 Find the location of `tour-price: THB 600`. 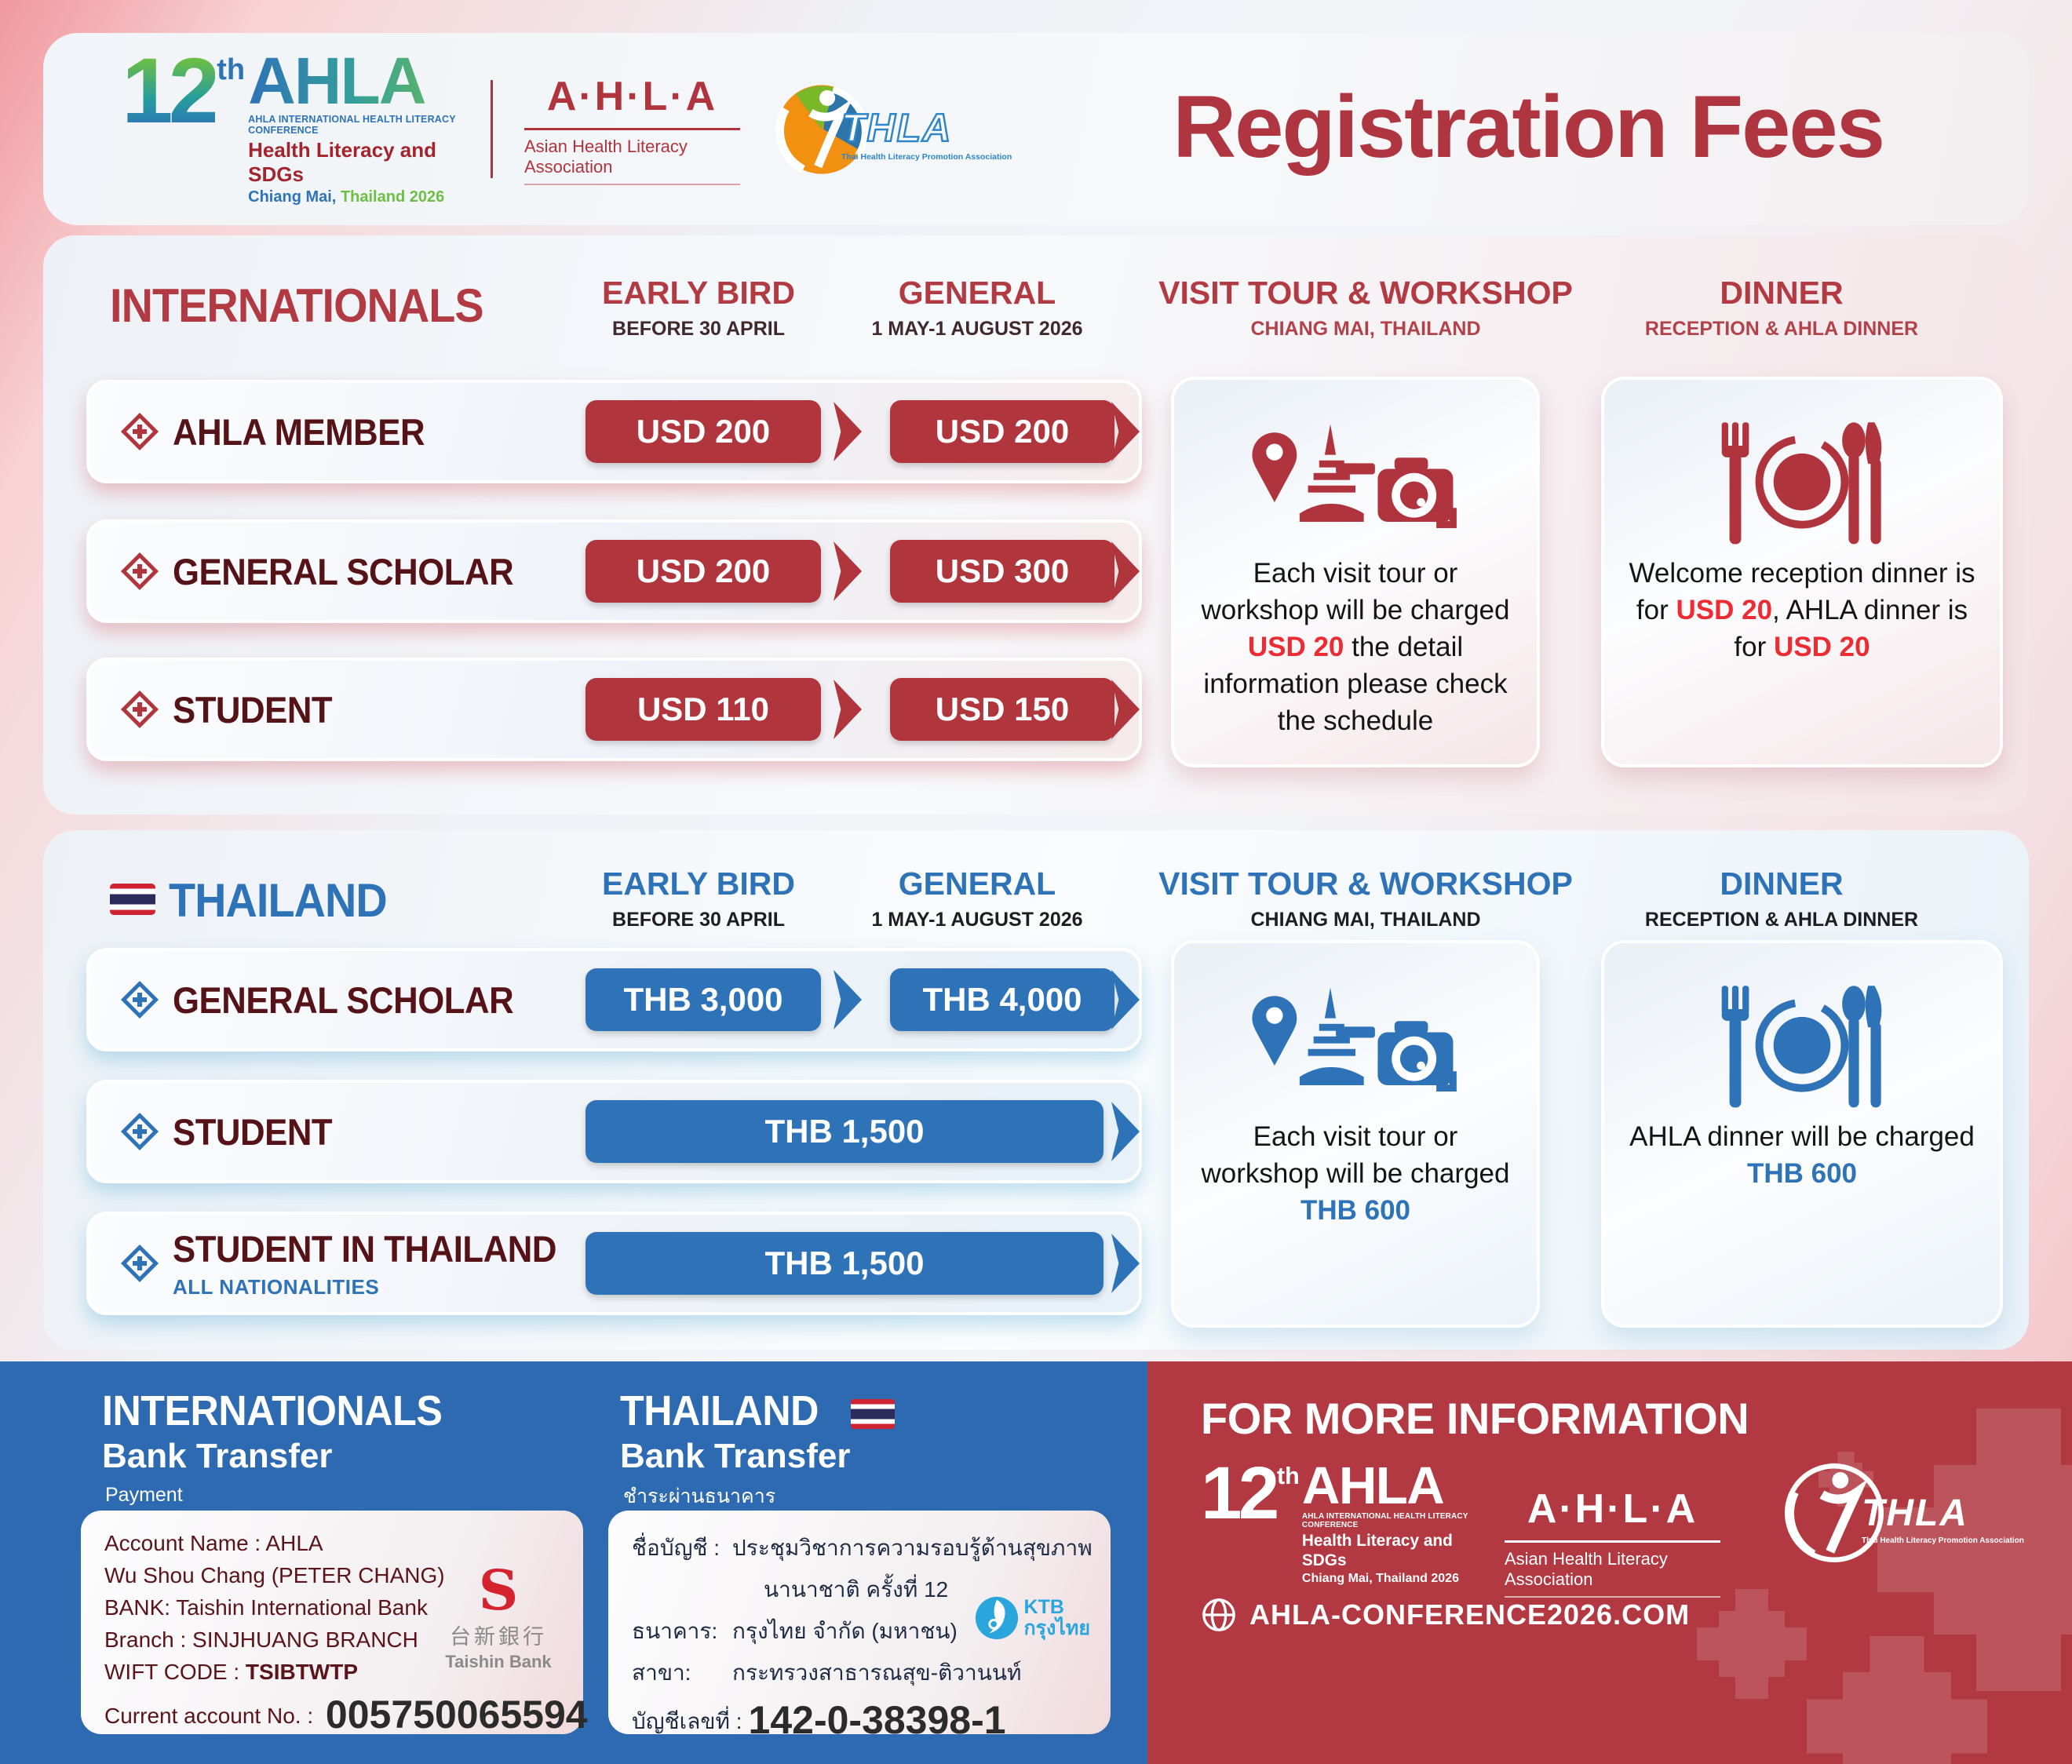

tour-price: THB 600 is located at coordinates (1355, 1210).